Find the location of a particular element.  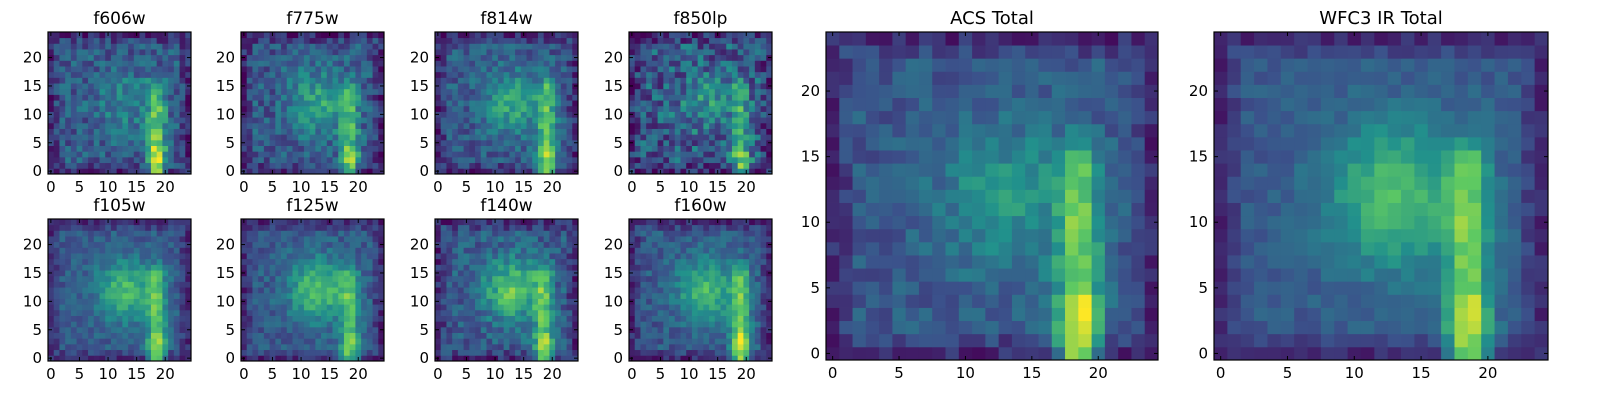

x-tick-label: 0 is located at coordinates (51, 187).